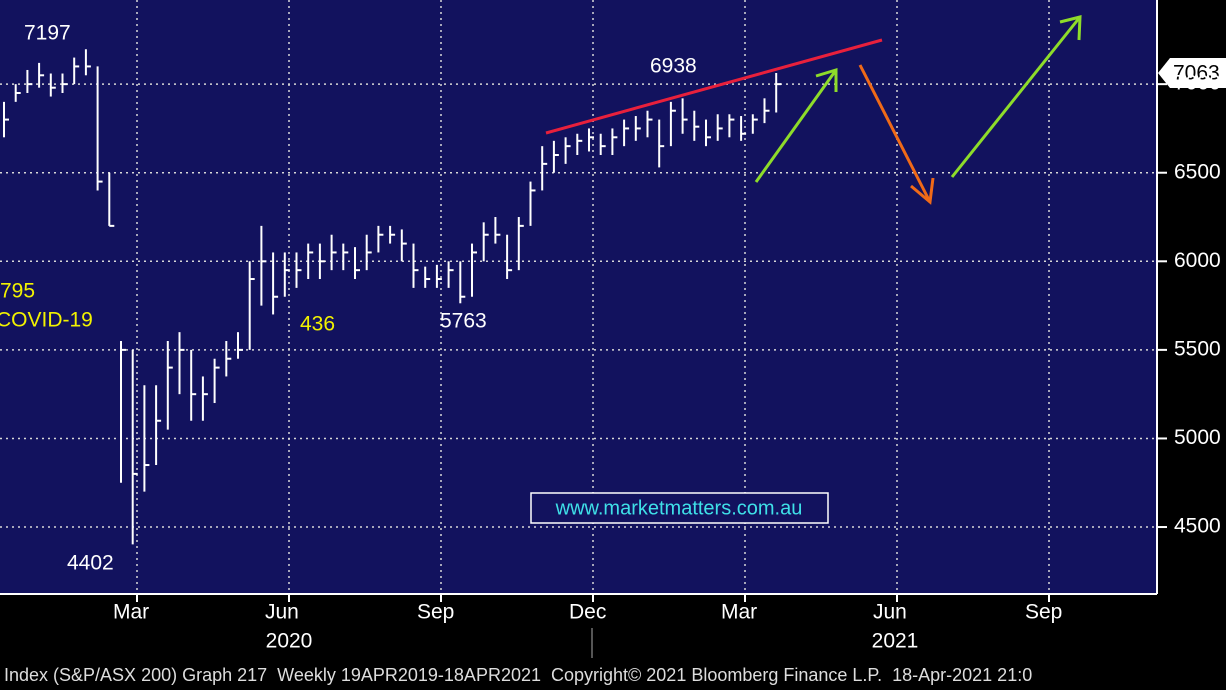  I want to click on price-tag-box, so click(1192, 73).